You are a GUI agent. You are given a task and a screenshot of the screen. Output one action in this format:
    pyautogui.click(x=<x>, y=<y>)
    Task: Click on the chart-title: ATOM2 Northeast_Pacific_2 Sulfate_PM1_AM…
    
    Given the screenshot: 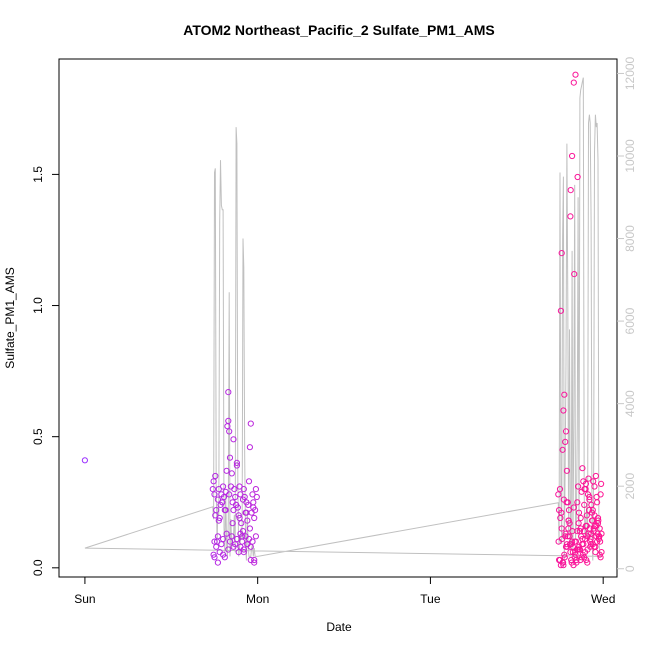 What is the action you would take?
    pyautogui.click(x=338, y=30)
    